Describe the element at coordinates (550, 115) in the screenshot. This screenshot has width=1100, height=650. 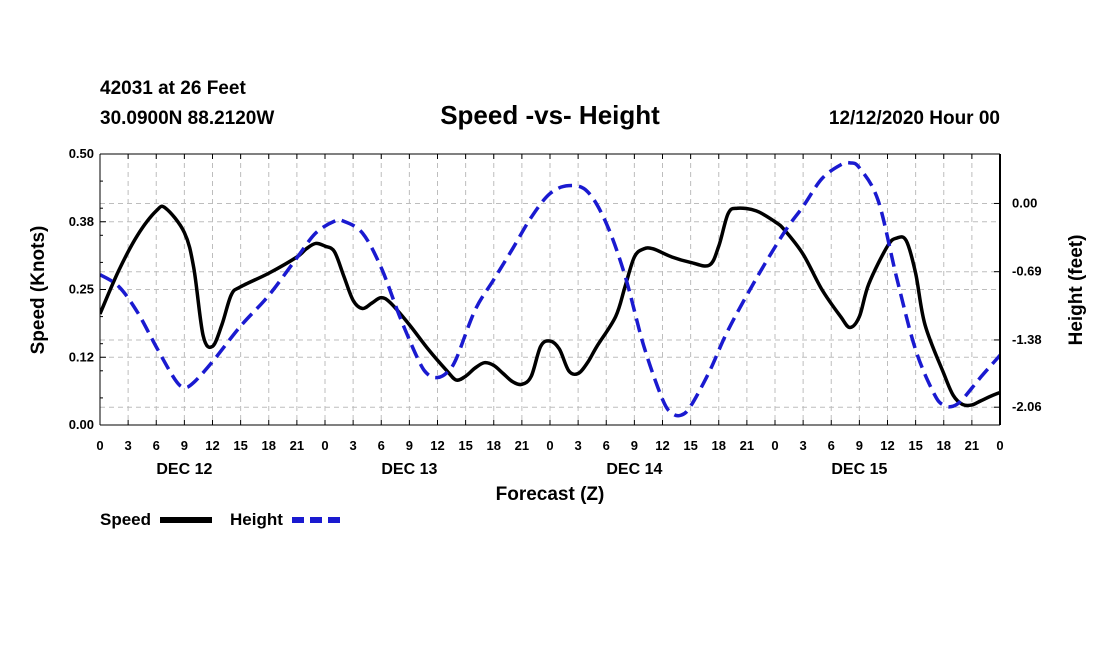
I see `chart-title: Speed -vs- Height` at that location.